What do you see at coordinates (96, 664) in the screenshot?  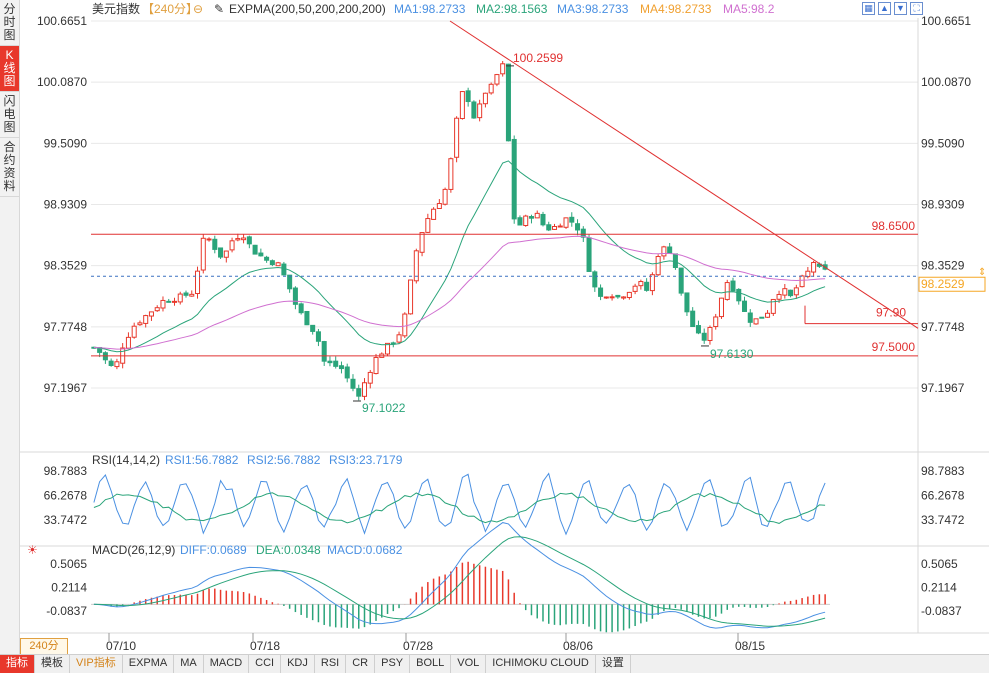 I see `bottom-tab-2: VIP指标` at bounding box center [96, 664].